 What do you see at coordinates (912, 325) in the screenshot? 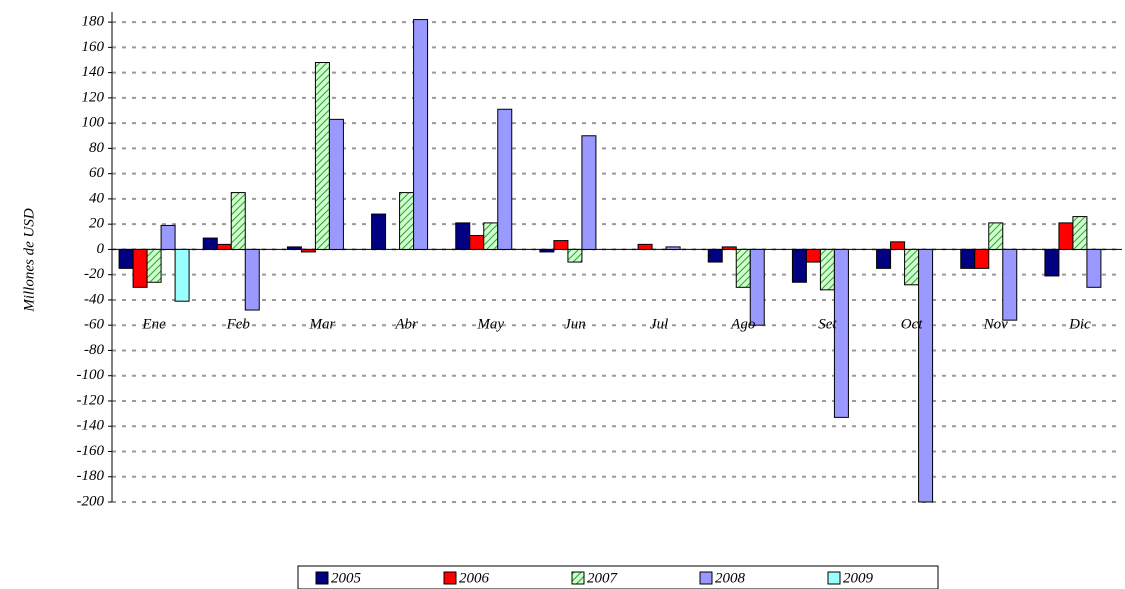
I see `x-tick-label: Oct` at bounding box center [912, 325].